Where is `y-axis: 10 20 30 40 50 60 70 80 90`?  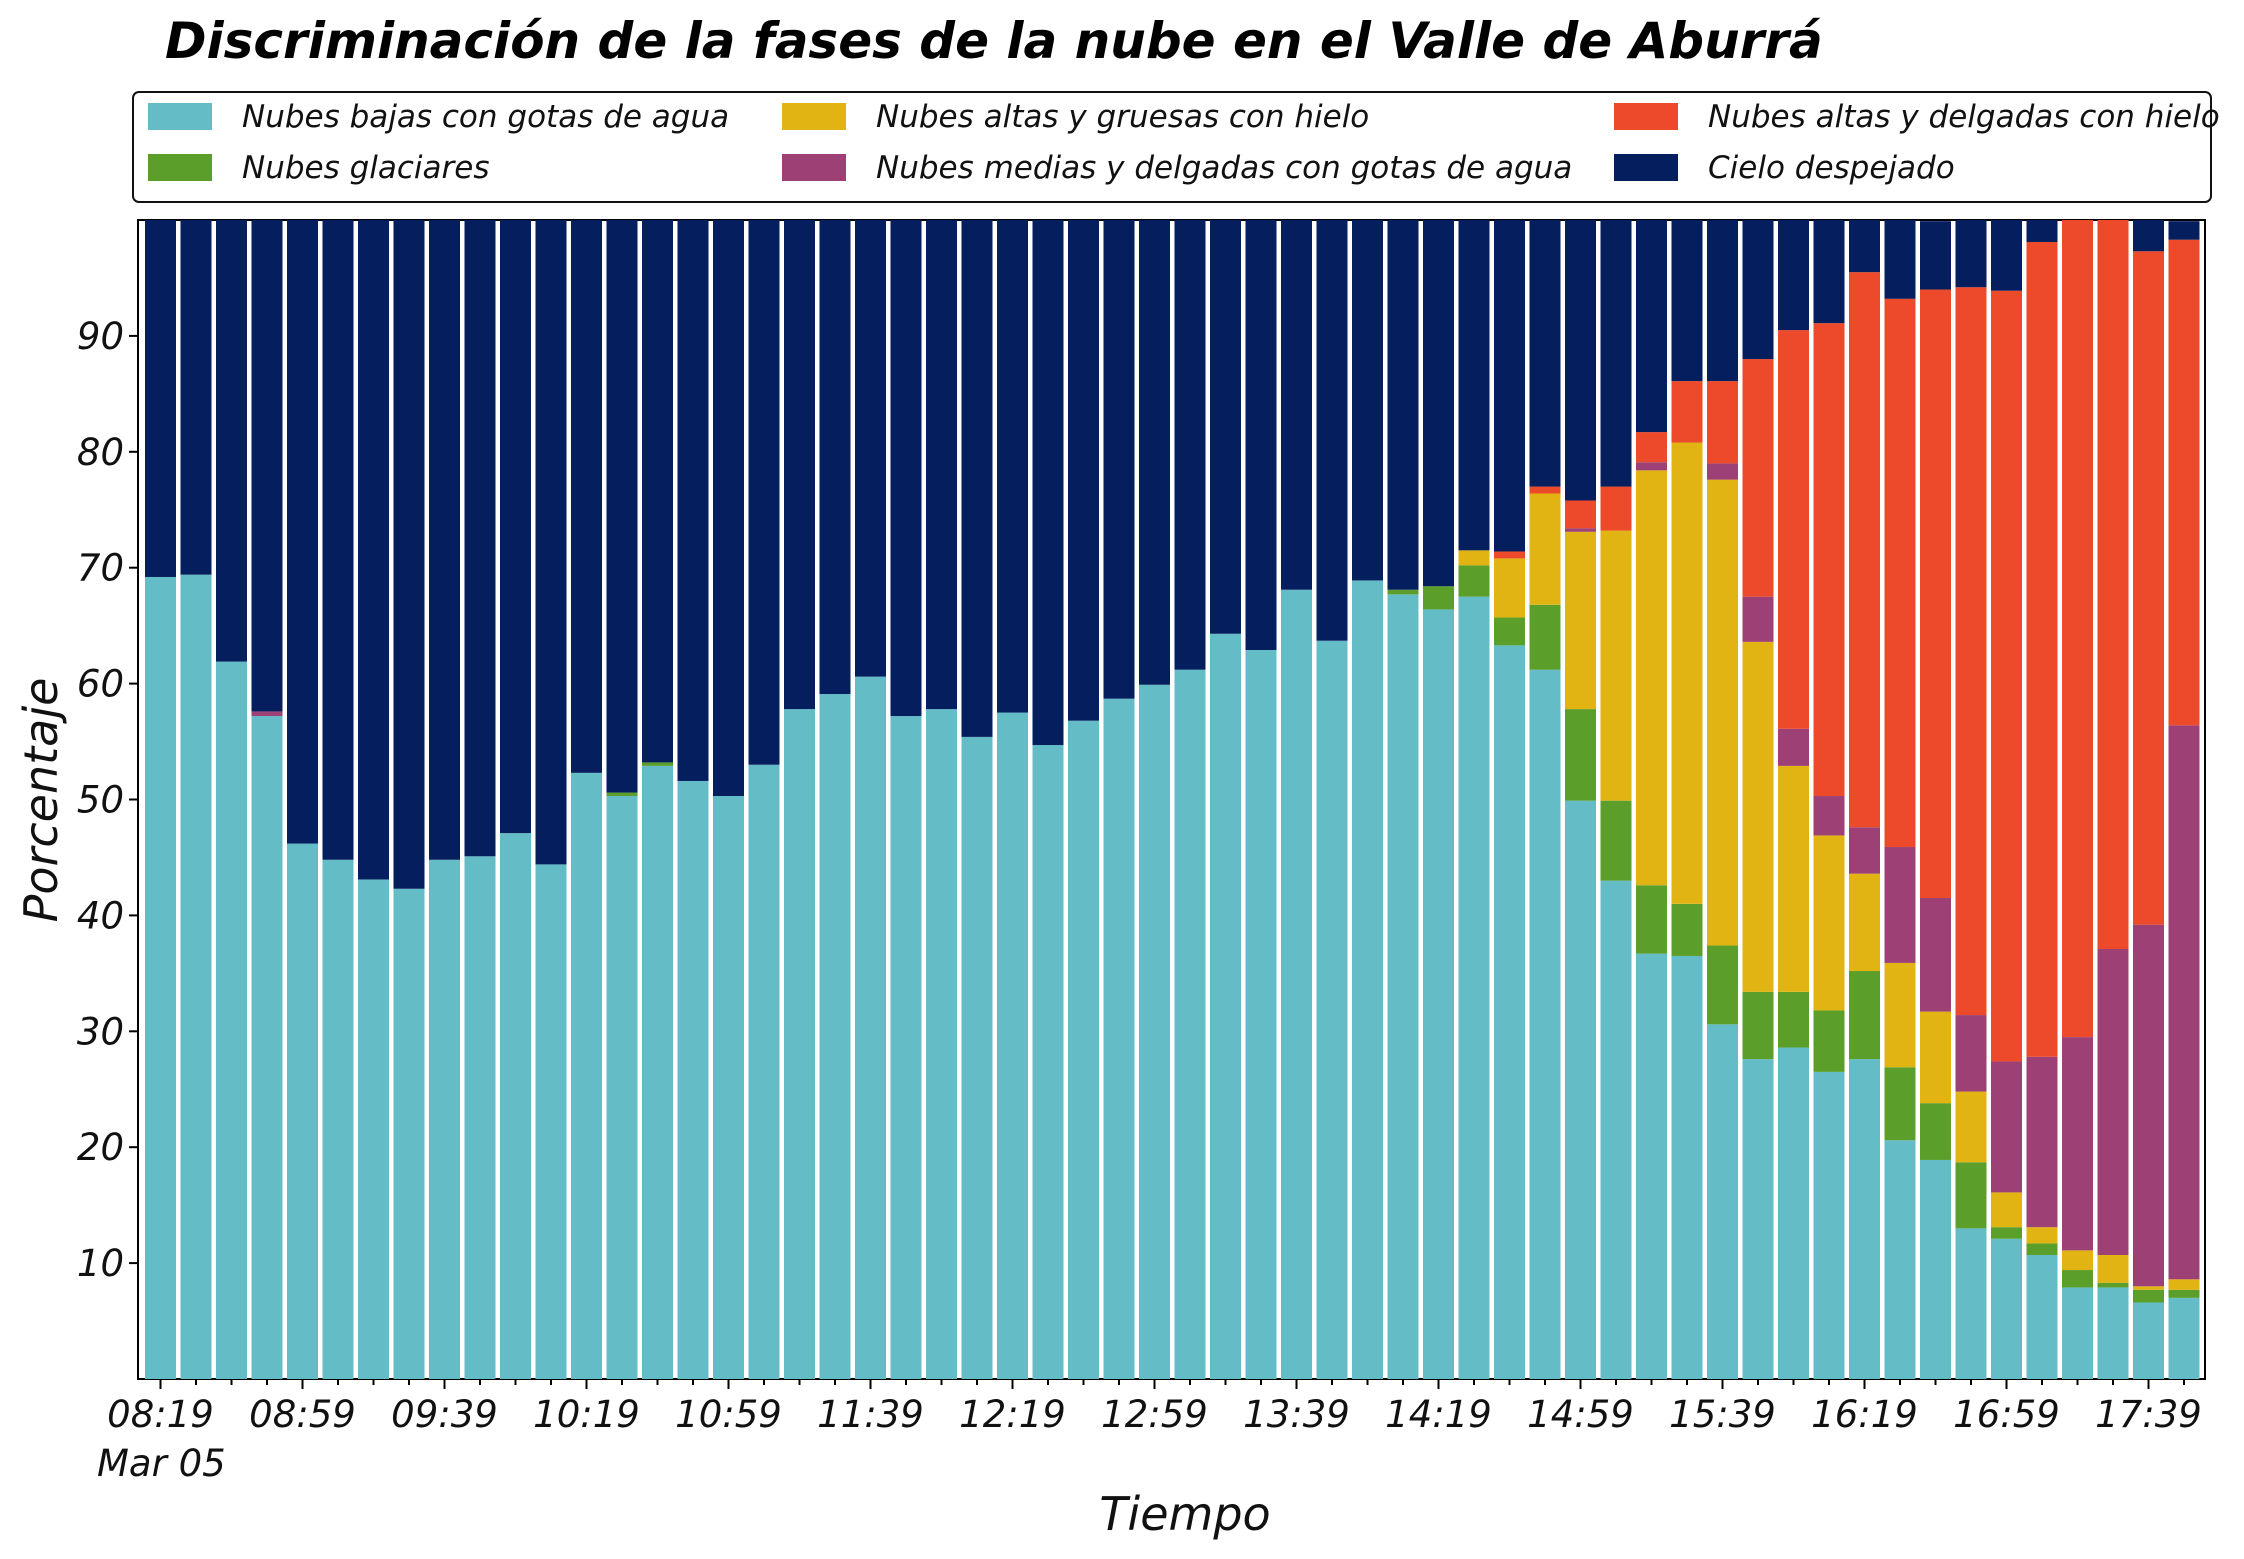 y-axis: 10 20 30 40 50 60 70 80 90 is located at coordinates (107, 800).